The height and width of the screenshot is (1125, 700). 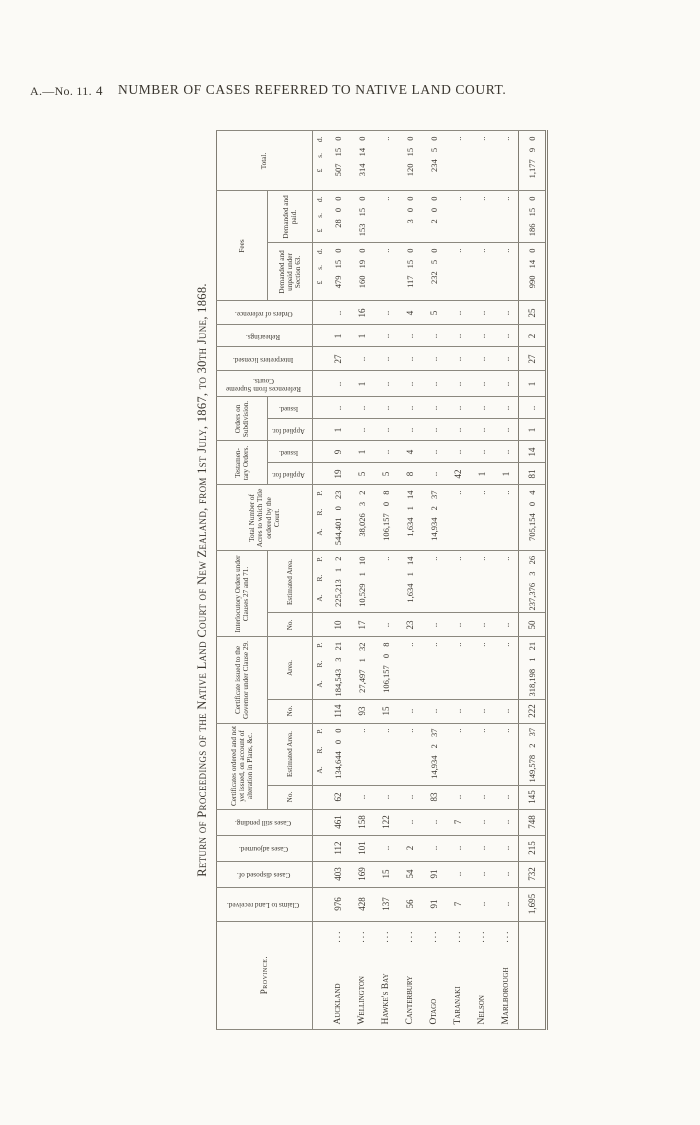 I want to click on table-cell: 2, so click(x=410, y=848).